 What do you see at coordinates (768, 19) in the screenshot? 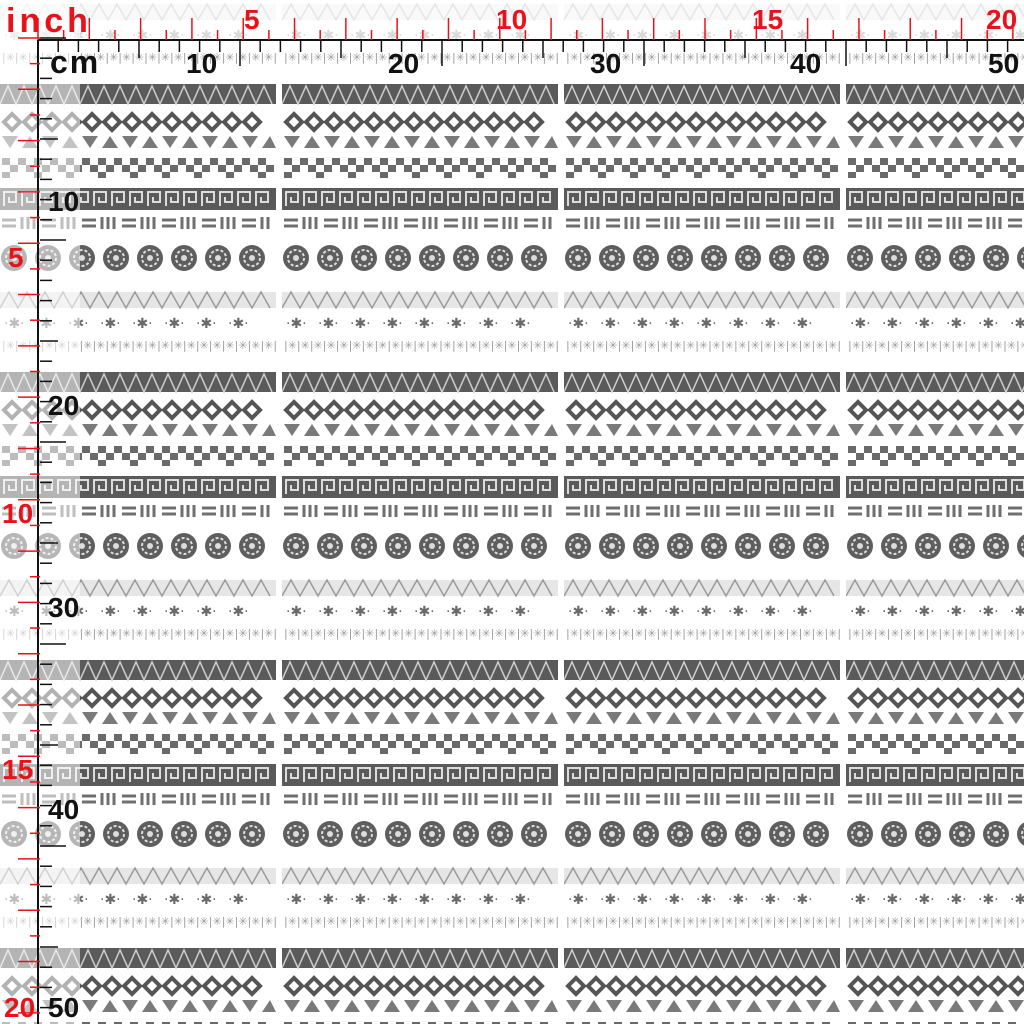
I see `top-inch-label: 15` at bounding box center [768, 19].